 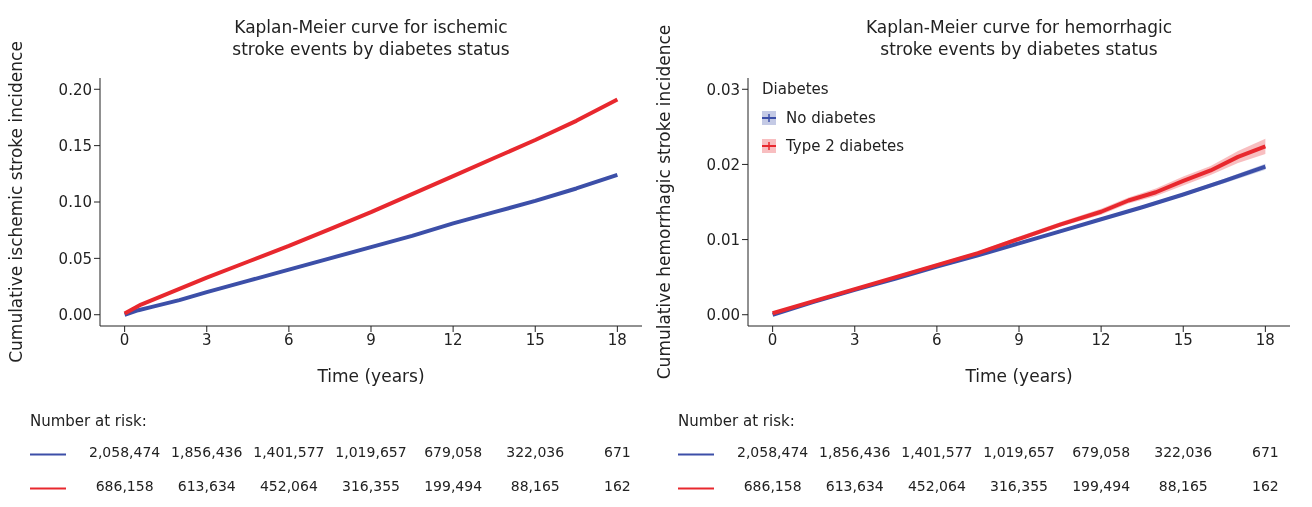 I want to click on legend-label: Type 2 diabetes, so click(x=845, y=146).